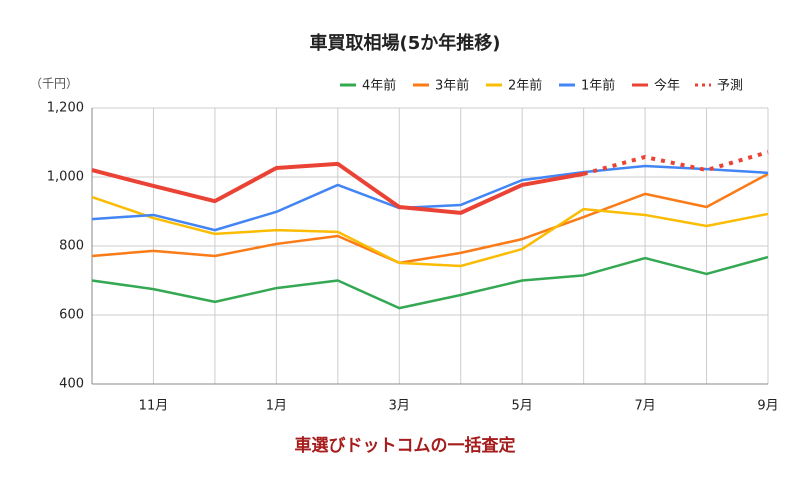 Image resolution: width=811 pixels, height=482 pixels. What do you see at coordinates (399, 406) in the screenshot?
I see `x-tick-label: 3月` at bounding box center [399, 406].